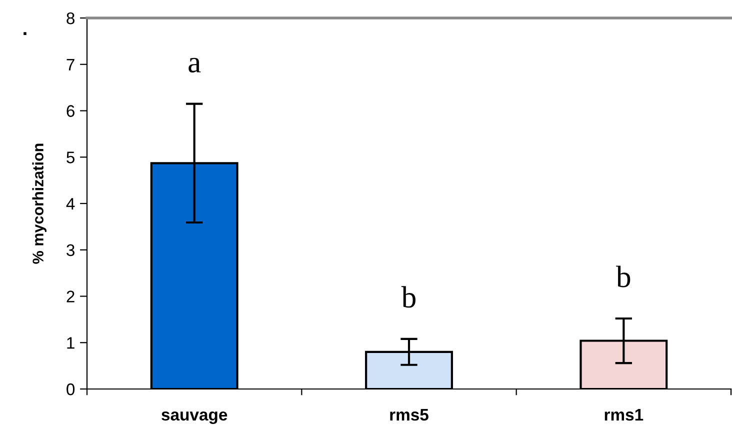 The height and width of the screenshot is (432, 732). What do you see at coordinates (409, 415) in the screenshot?
I see `x-tick-label: rms5` at bounding box center [409, 415].